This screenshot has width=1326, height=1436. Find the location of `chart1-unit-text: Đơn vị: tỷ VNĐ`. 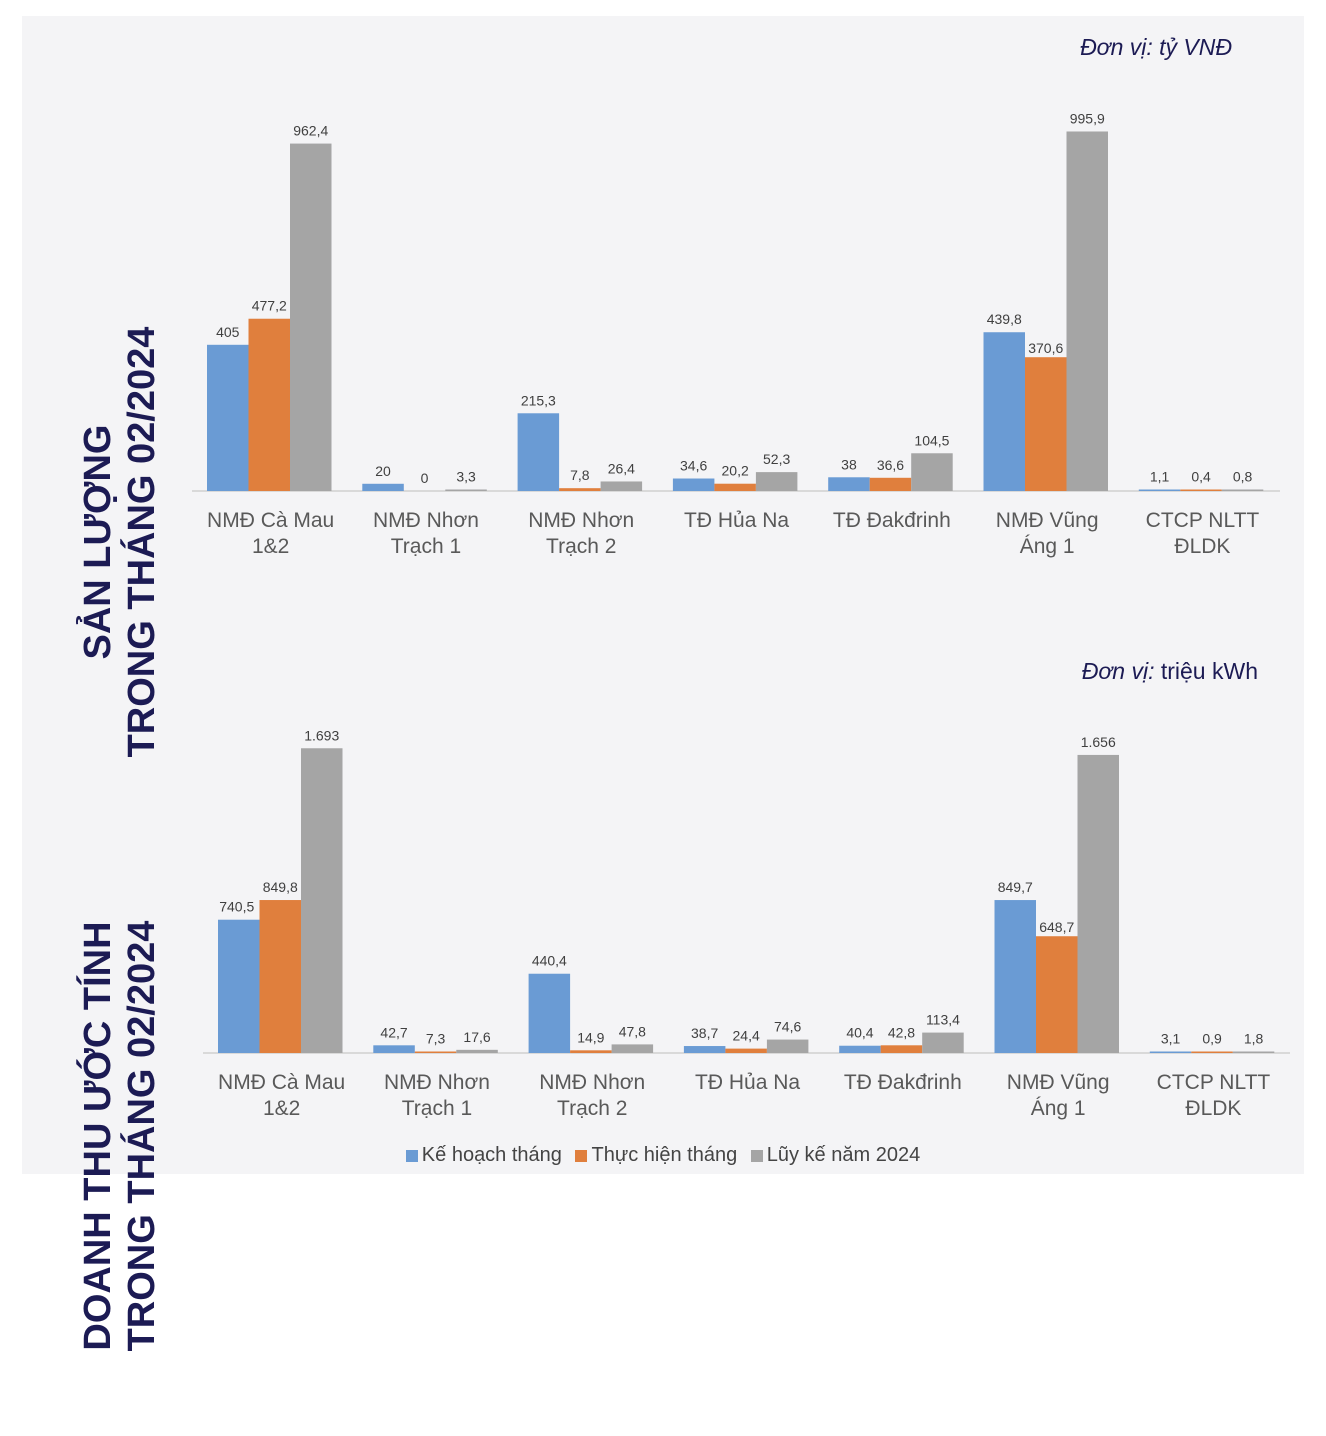

chart1-unit-text: Đơn vị: tỷ VNĐ is located at coordinates (1156, 47).